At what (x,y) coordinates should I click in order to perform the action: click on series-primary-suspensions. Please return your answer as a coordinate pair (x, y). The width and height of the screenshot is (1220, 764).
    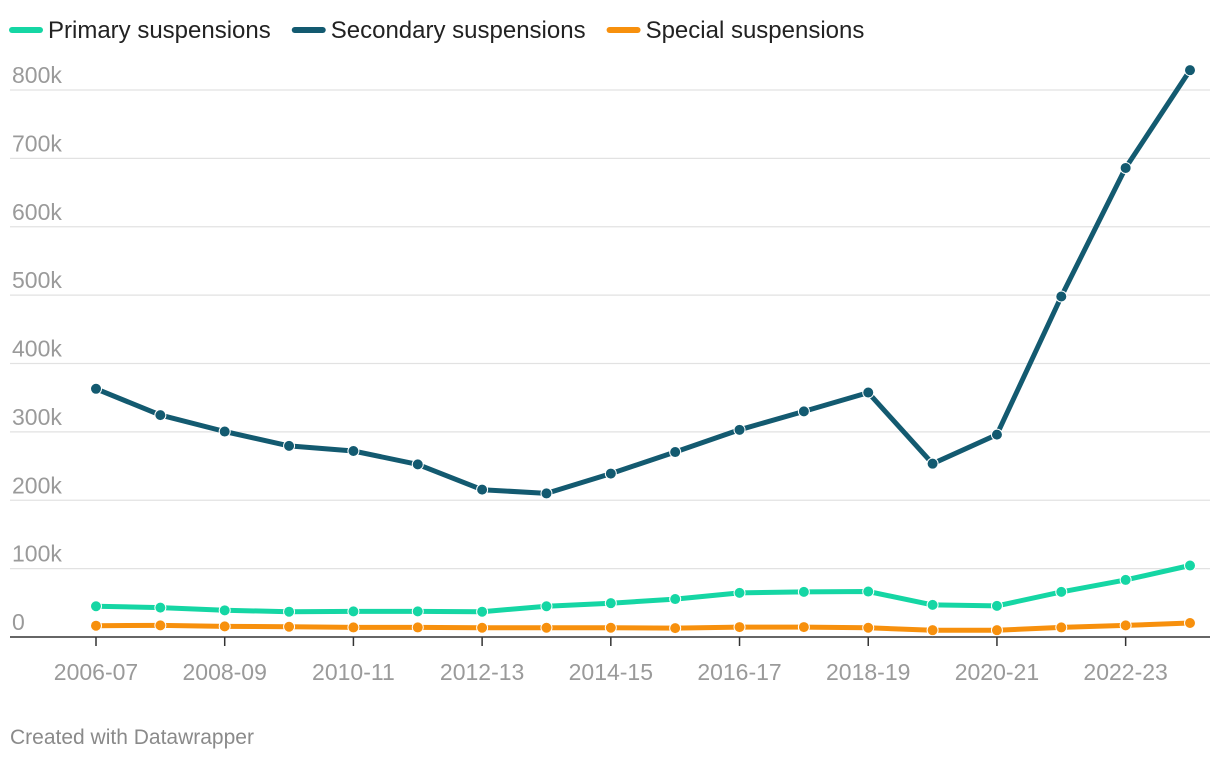
    Looking at the image, I should click on (643, 588).